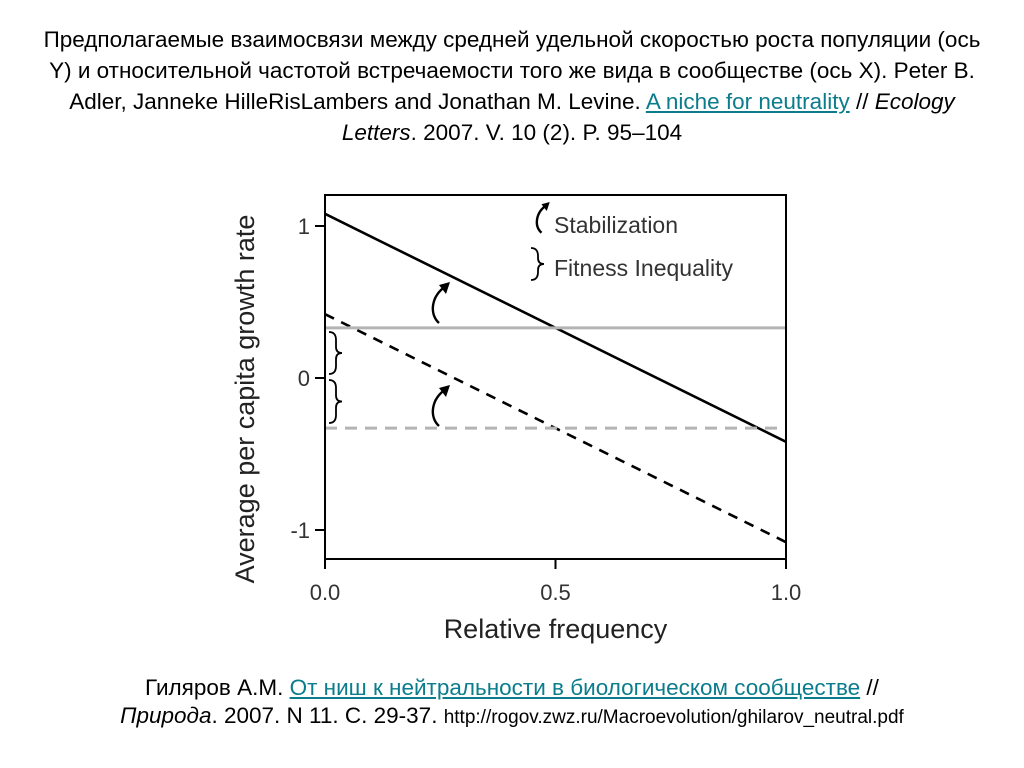 This screenshot has width=1024, height=768. Describe the element at coordinates (555, 592) in the screenshot. I see `x-tick-label-1: 0.5` at that location.